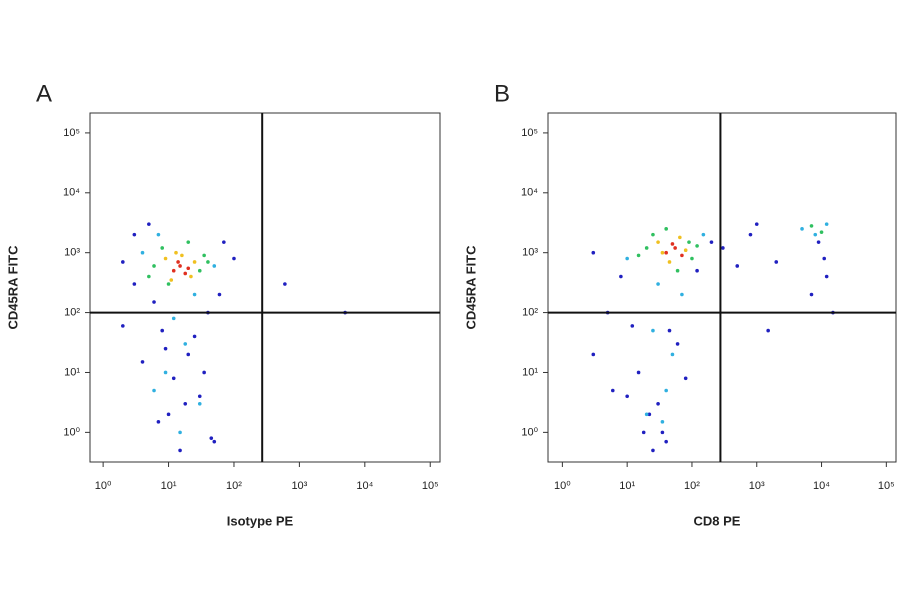 The width and height of the screenshot is (900, 594). I want to click on x-tick-label: 10¹, so click(627, 486).